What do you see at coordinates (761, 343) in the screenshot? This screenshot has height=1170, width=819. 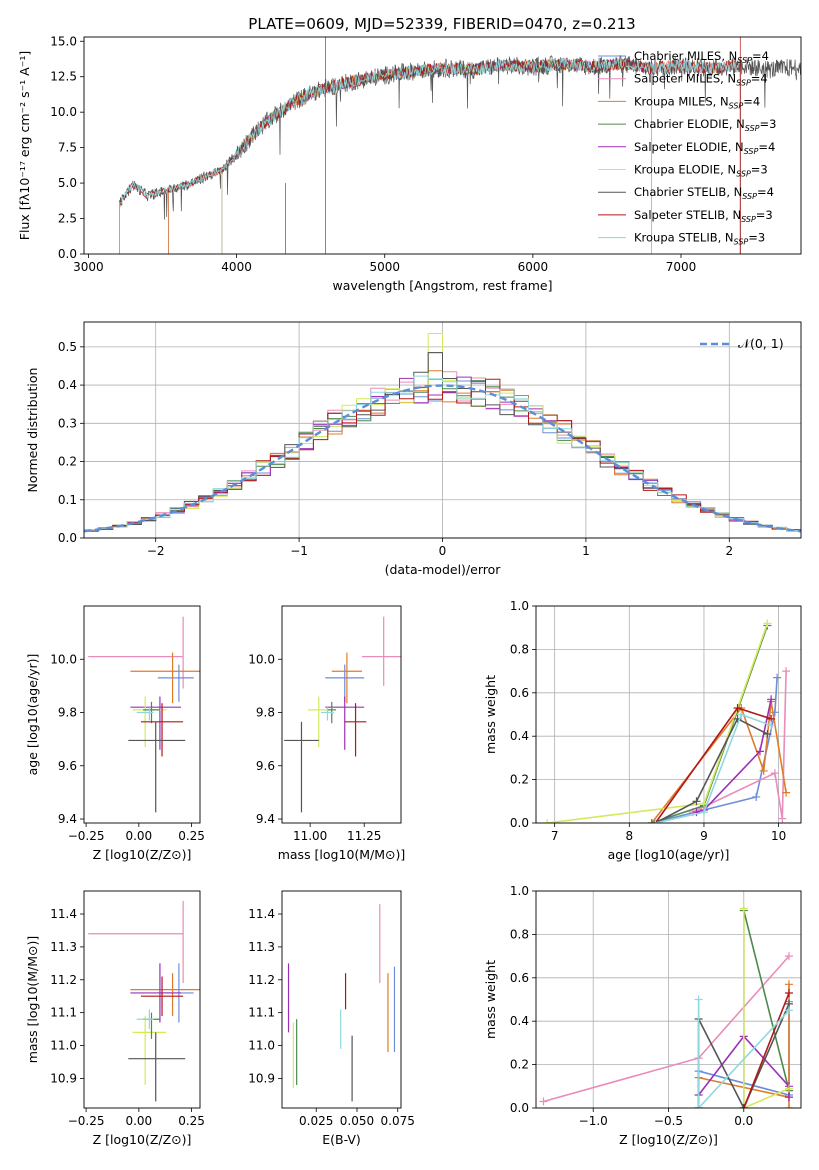 I see `legend-label: 𝒩(0, 1)` at bounding box center [761, 343].